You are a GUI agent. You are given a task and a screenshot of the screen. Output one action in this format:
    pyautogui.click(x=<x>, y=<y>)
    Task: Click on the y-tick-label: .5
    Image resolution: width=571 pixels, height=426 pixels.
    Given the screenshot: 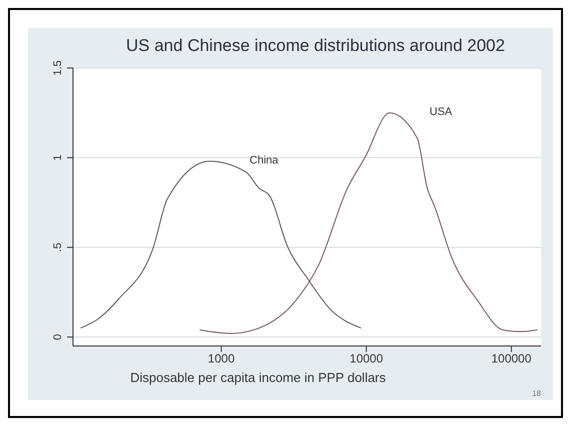 What is the action you would take?
    pyautogui.click(x=58, y=247)
    